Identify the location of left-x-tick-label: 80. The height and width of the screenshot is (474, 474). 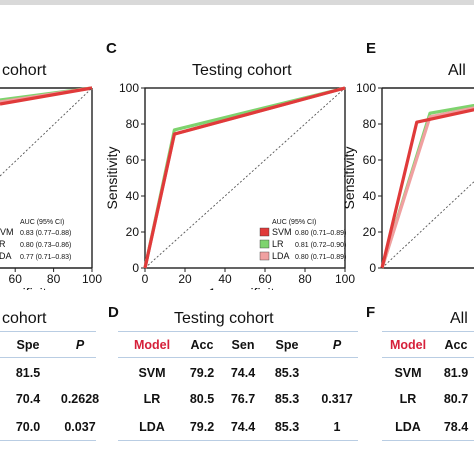
(54, 279).